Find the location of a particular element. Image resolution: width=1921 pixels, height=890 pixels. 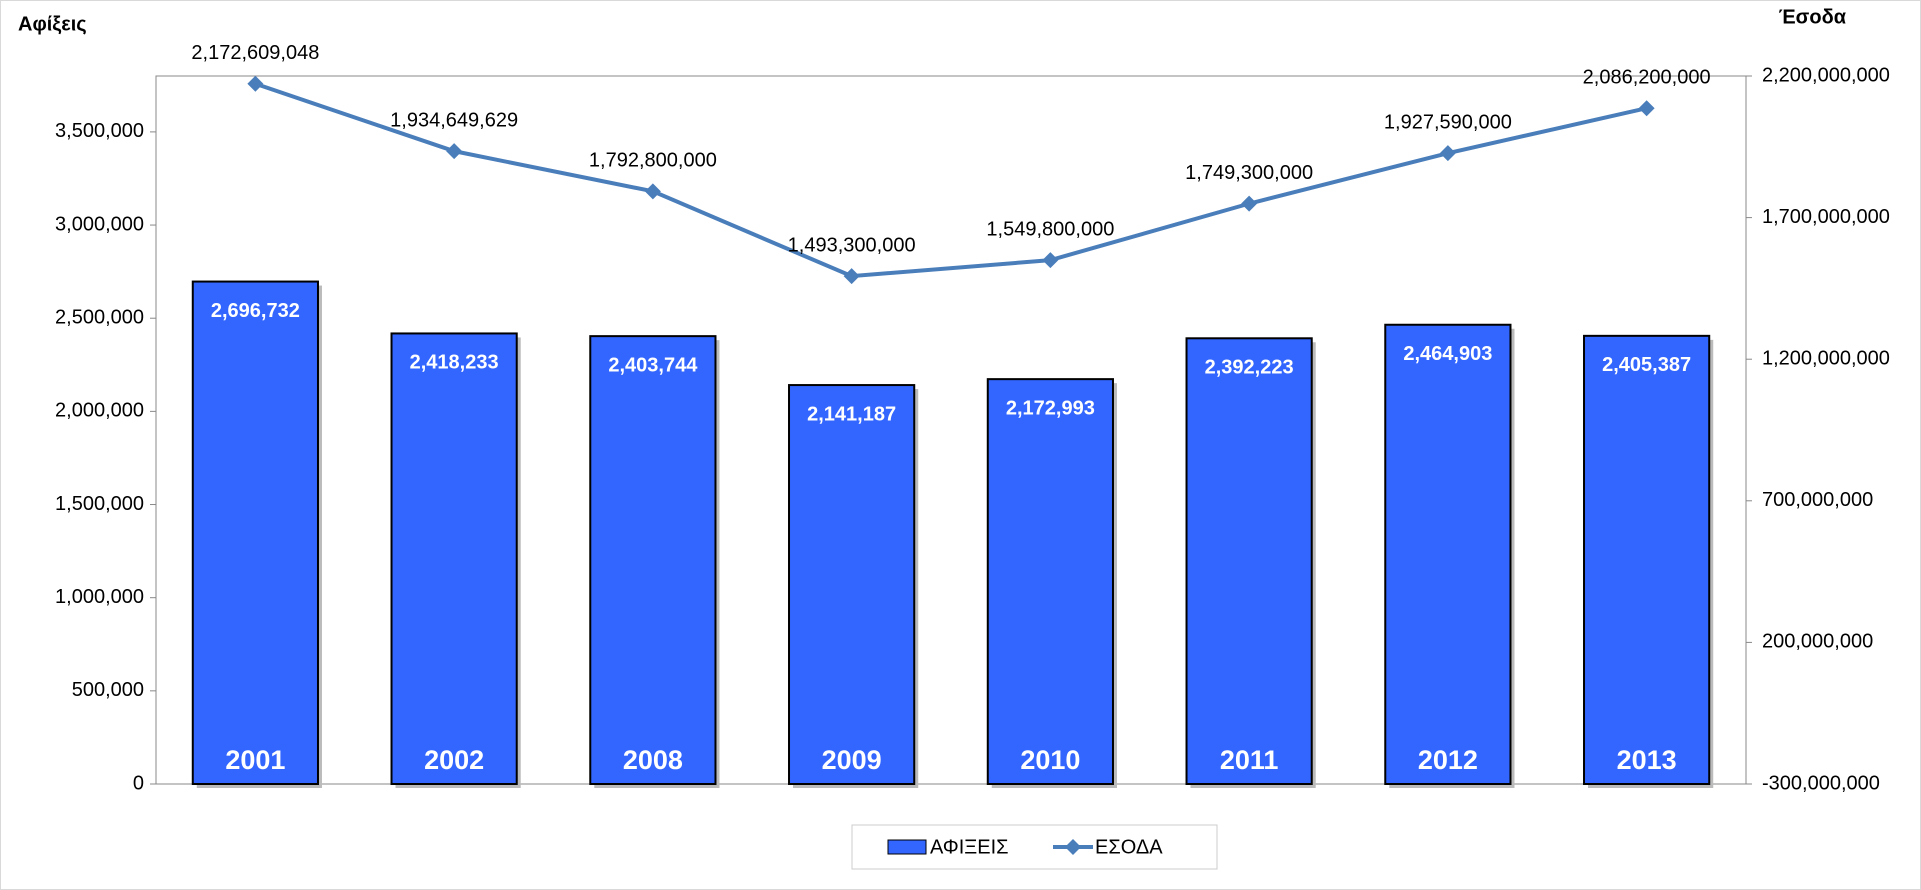

y2-tick-label: 1,200,000,000 is located at coordinates (1826, 358).